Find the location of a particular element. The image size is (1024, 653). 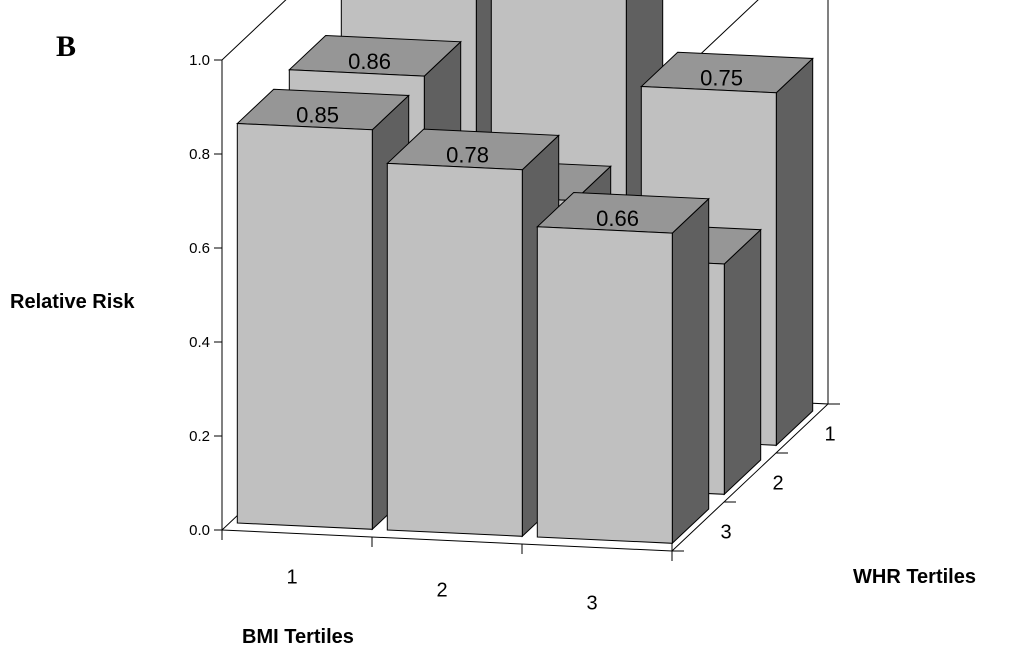

z-category-label: 3 is located at coordinates (725, 533).